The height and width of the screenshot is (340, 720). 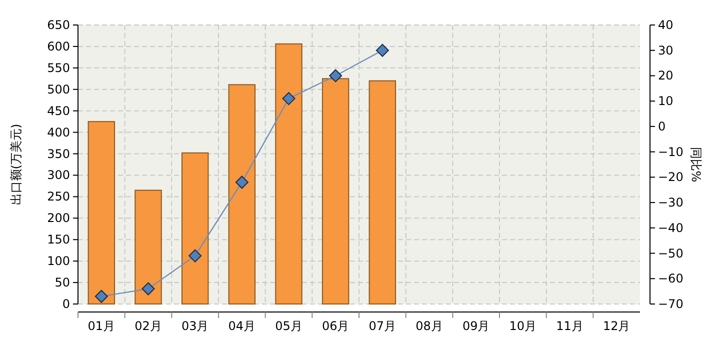 I want to click on y2-tick-label: −20, so click(x=671, y=177).